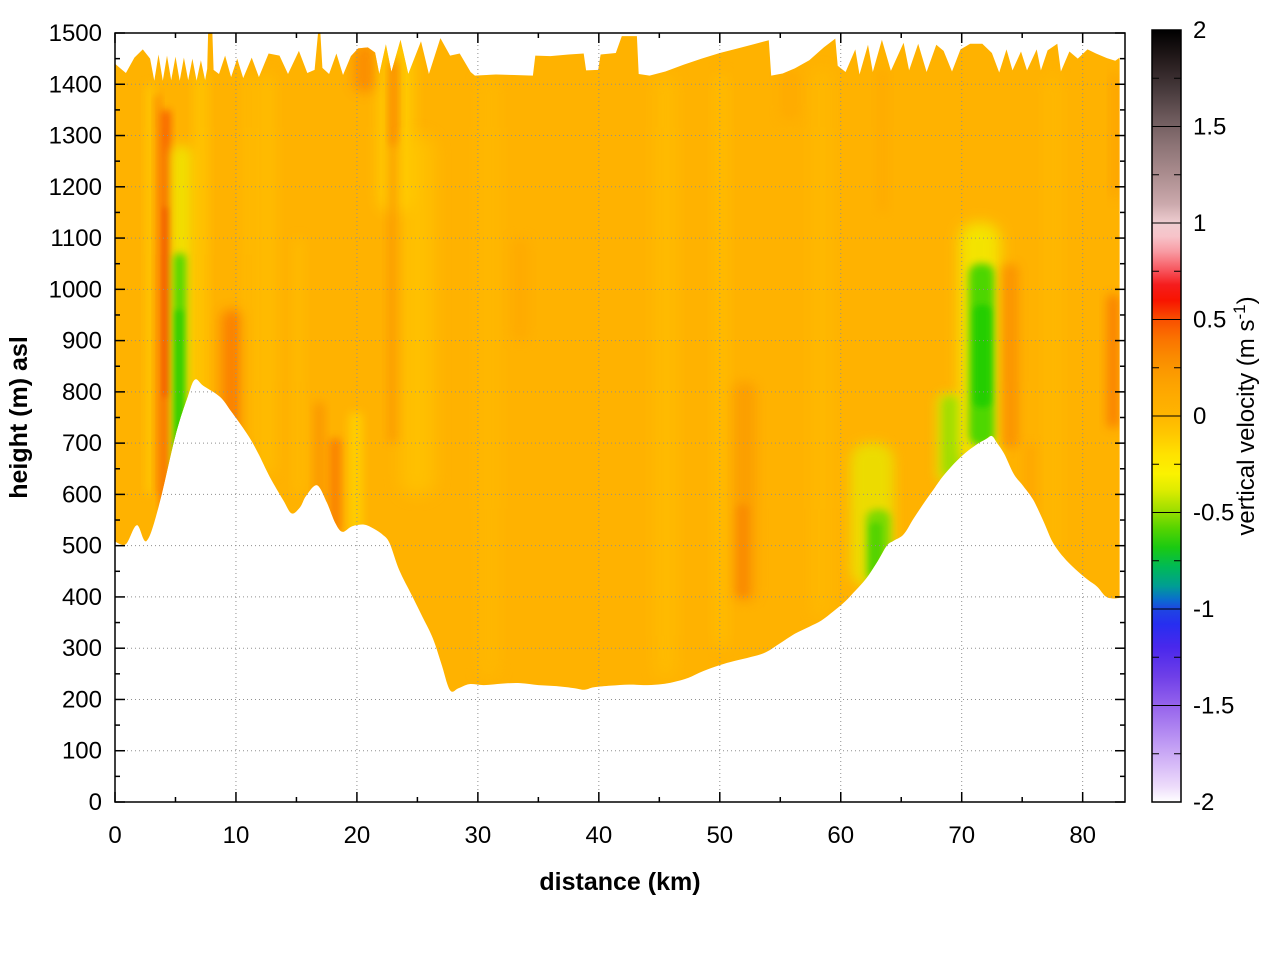 Image resolution: width=1280 pixels, height=960 pixels. What do you see at coordinates (1082, 835) in the screenshot?
I see `x-tick-label: 80` at bounding box center [1082, 835].